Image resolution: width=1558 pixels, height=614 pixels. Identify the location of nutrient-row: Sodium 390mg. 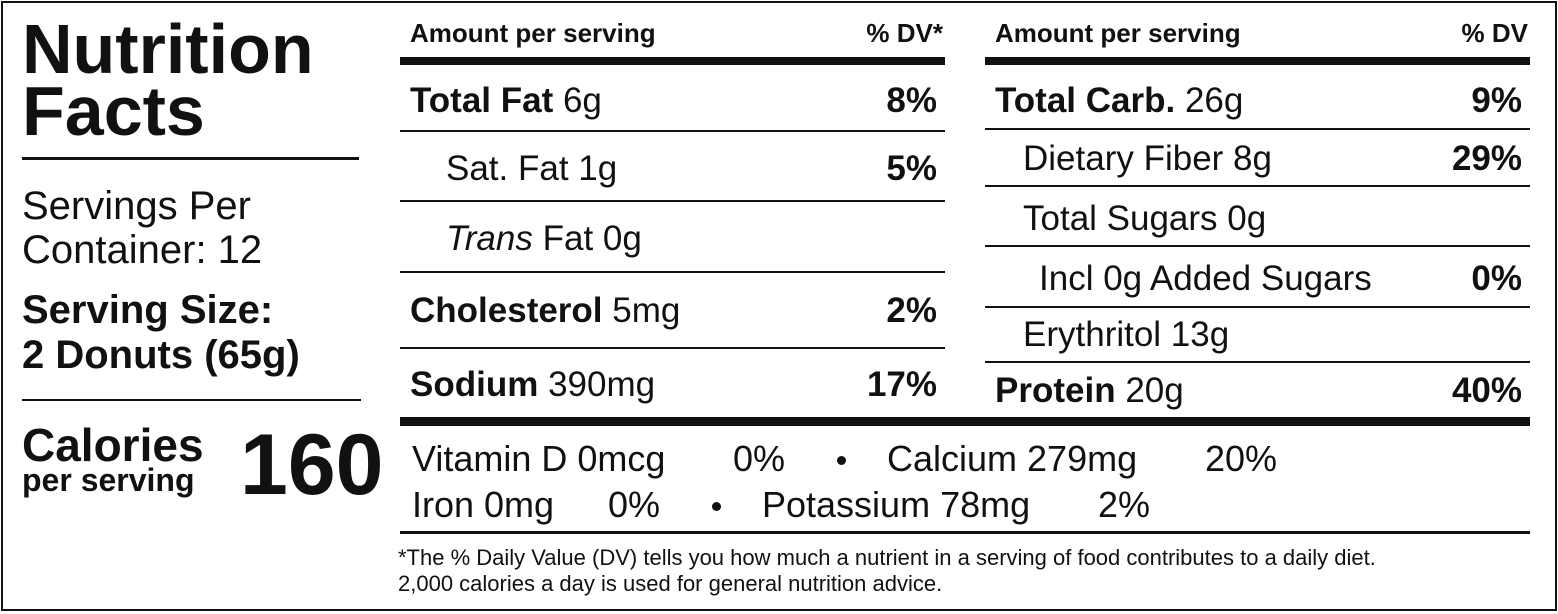
(532, 385).